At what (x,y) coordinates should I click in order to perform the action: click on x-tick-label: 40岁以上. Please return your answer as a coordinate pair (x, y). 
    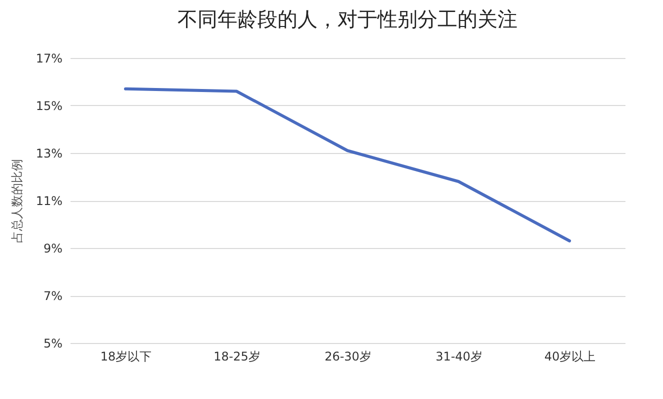
    Looking at the image, I should click on (570, 357).